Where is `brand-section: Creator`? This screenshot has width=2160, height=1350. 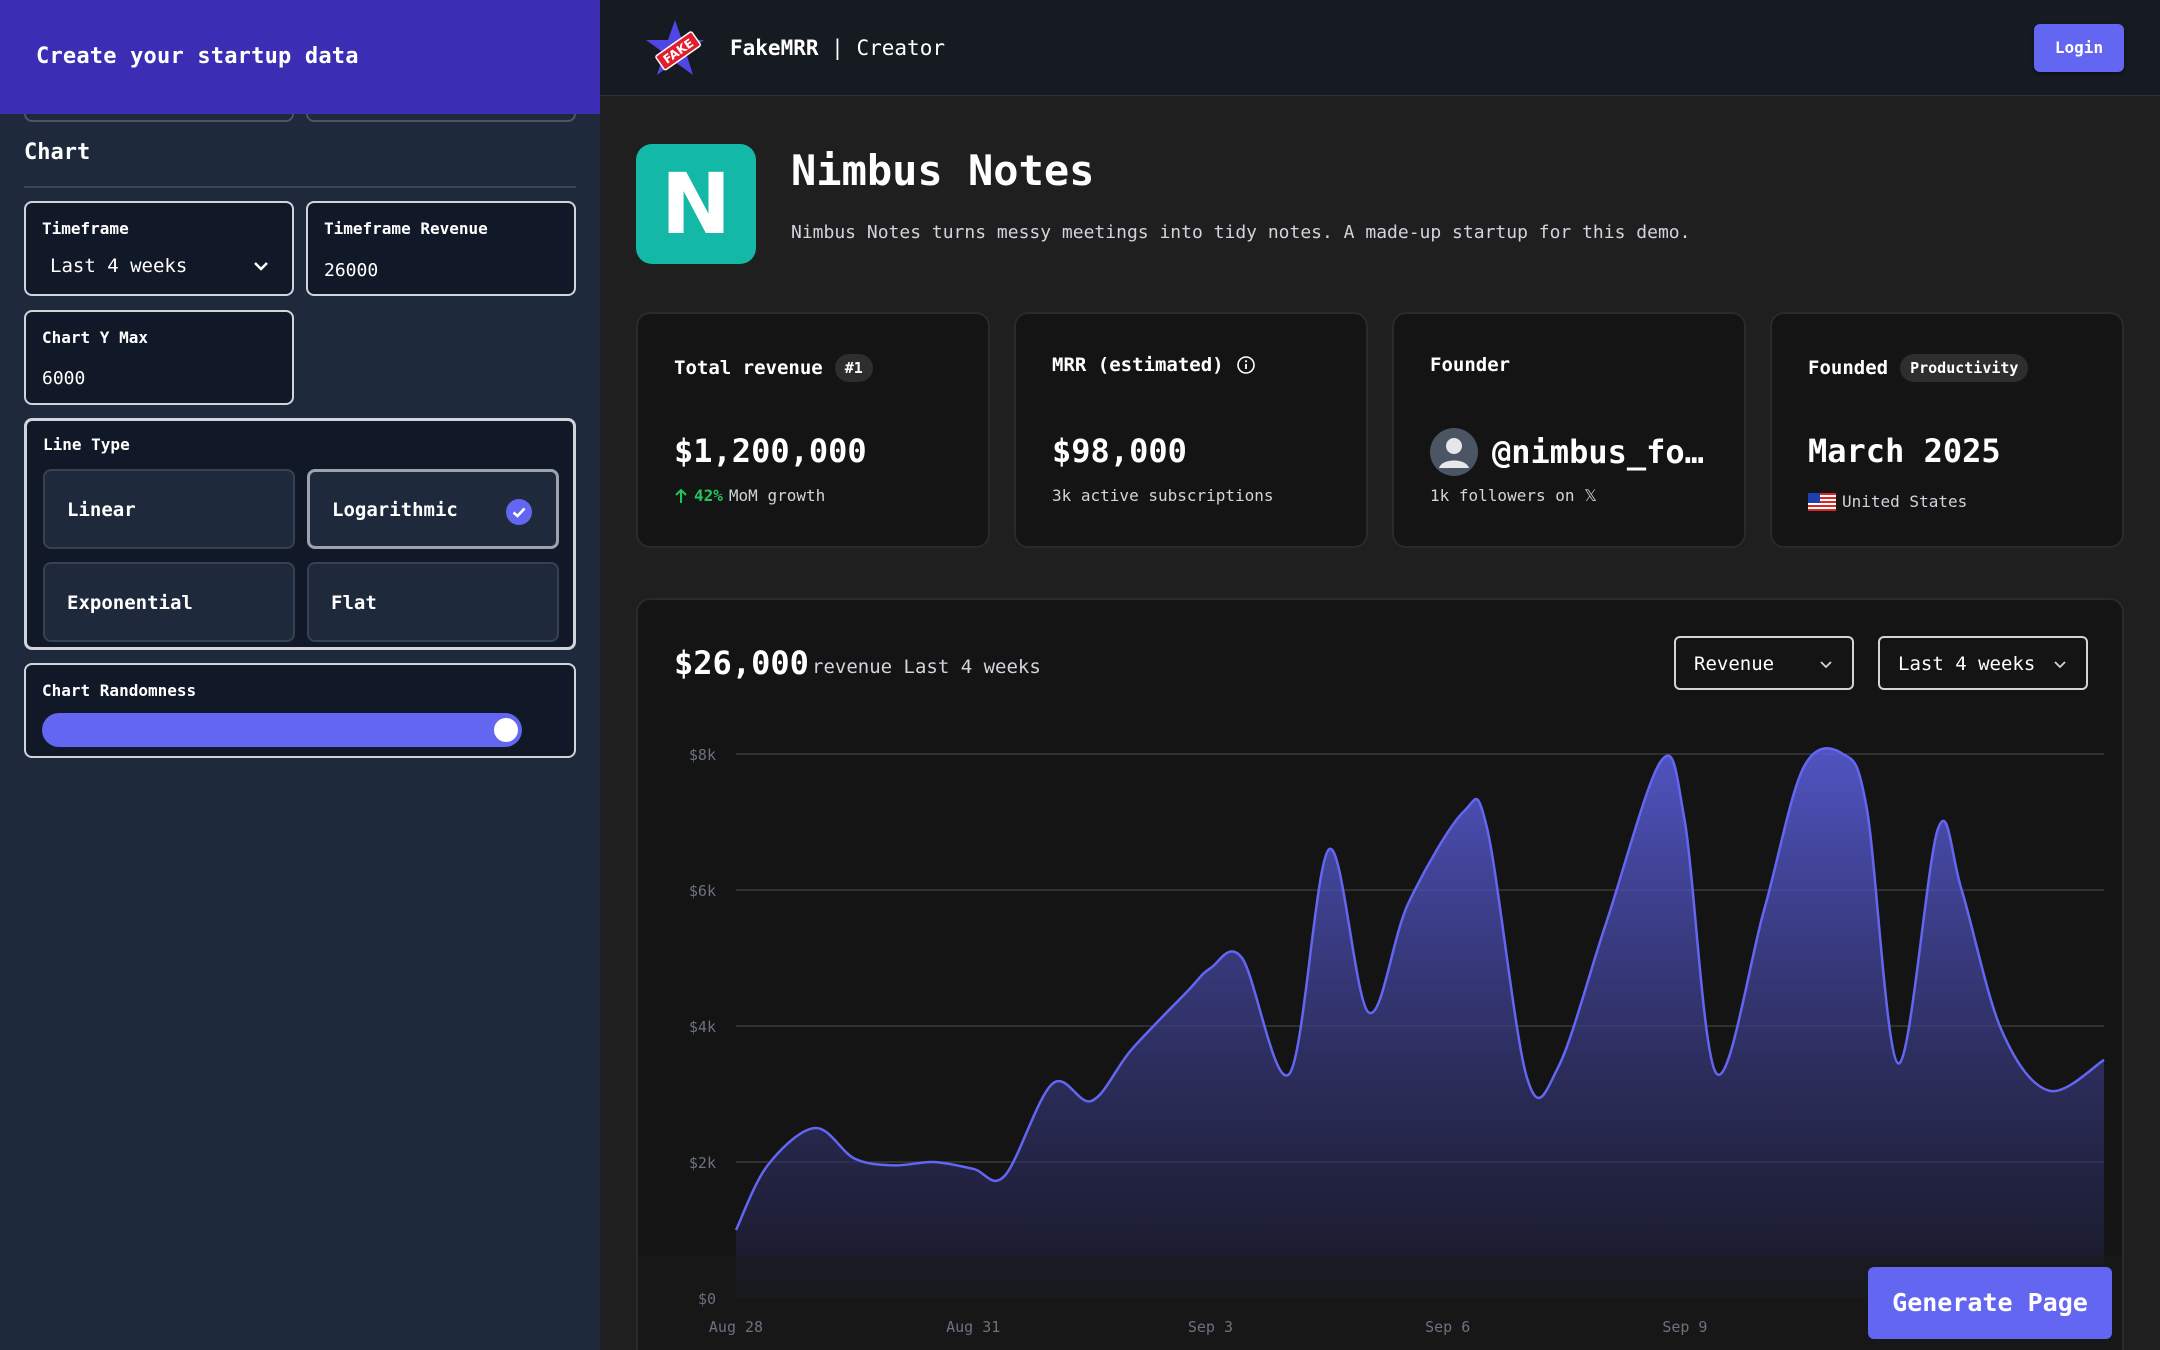 brand-section: Creator is located at coordinates (900, 48).